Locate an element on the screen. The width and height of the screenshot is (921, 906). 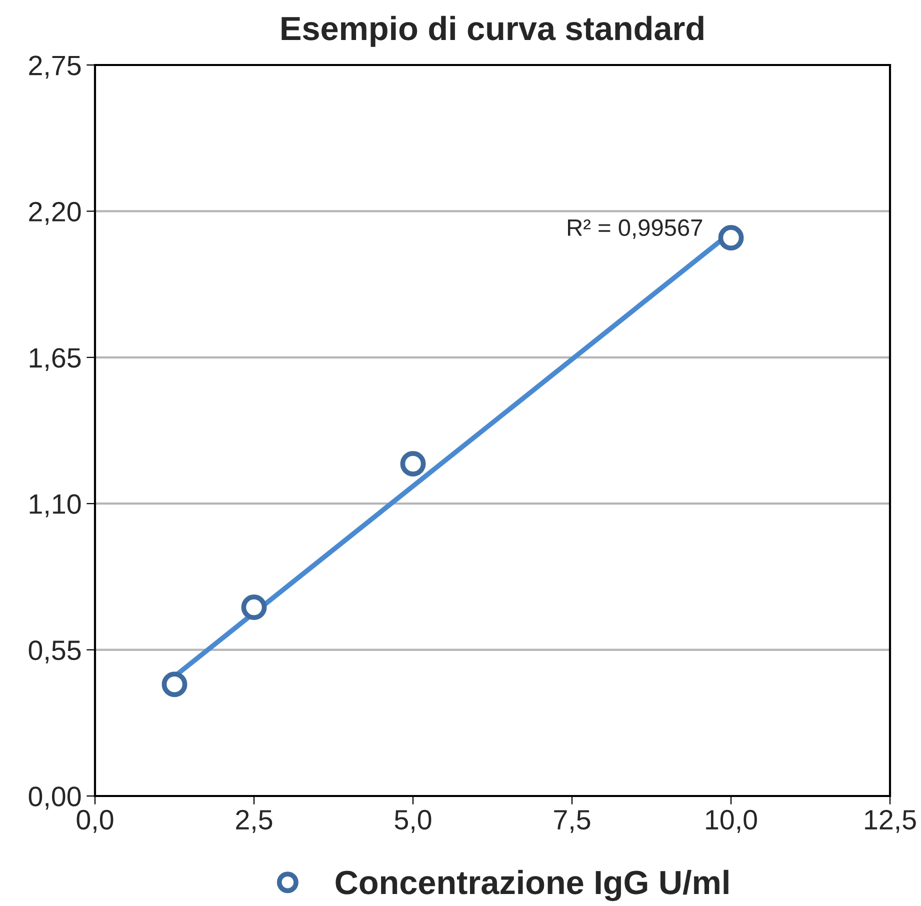
annotation: R² = 0,99567 is located at coordinates (635, 229).